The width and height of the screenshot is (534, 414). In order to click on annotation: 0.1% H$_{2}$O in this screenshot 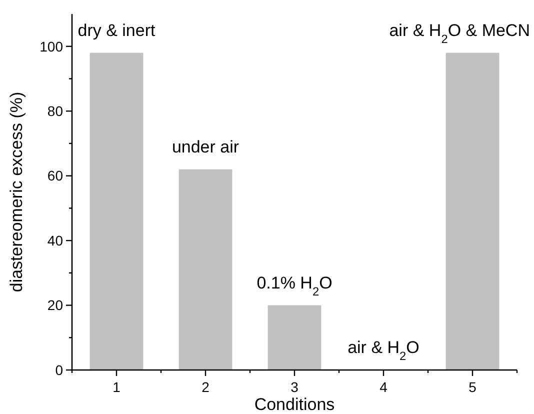, I will do `click(294, 285)`.